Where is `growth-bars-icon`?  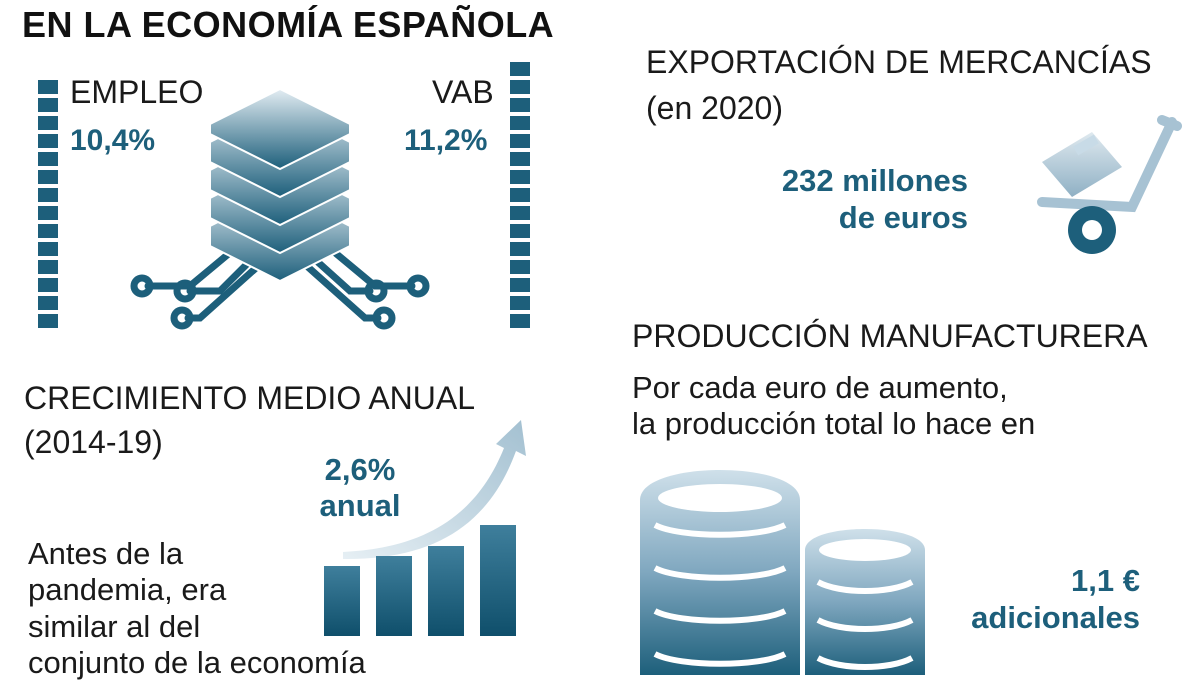
growth-bars-icon is located at coordinates (425, 528).